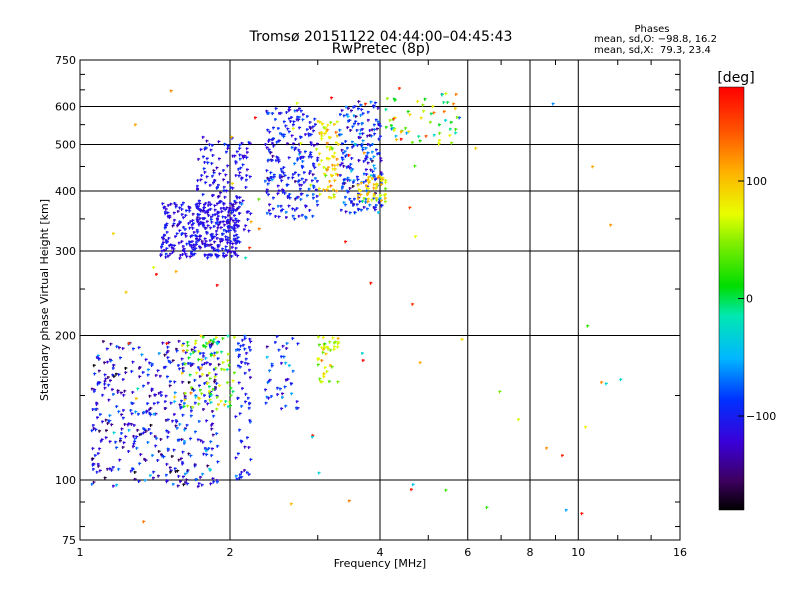 This screenshot has height=600, width=800. What do you see at coordinates (80, 552) in the screenshot?
I see `x-tick-label: 1` at bounding box center [80, 552].